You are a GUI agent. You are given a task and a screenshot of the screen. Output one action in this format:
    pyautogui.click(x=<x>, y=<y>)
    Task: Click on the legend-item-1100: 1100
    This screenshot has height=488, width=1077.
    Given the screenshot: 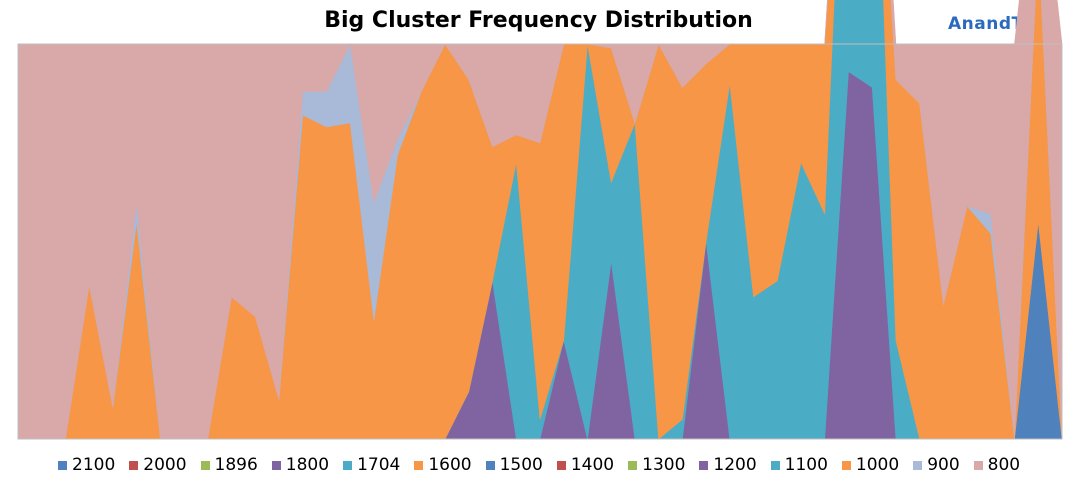 What is the action you would take?
    pyautogui.click(x=799, y=465)
    